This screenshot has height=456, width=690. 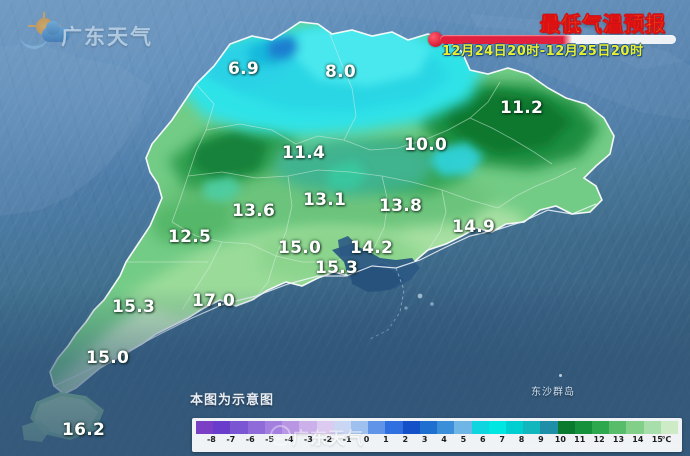 I want to click on legend-tick: 2, so click(x=405, y=439).